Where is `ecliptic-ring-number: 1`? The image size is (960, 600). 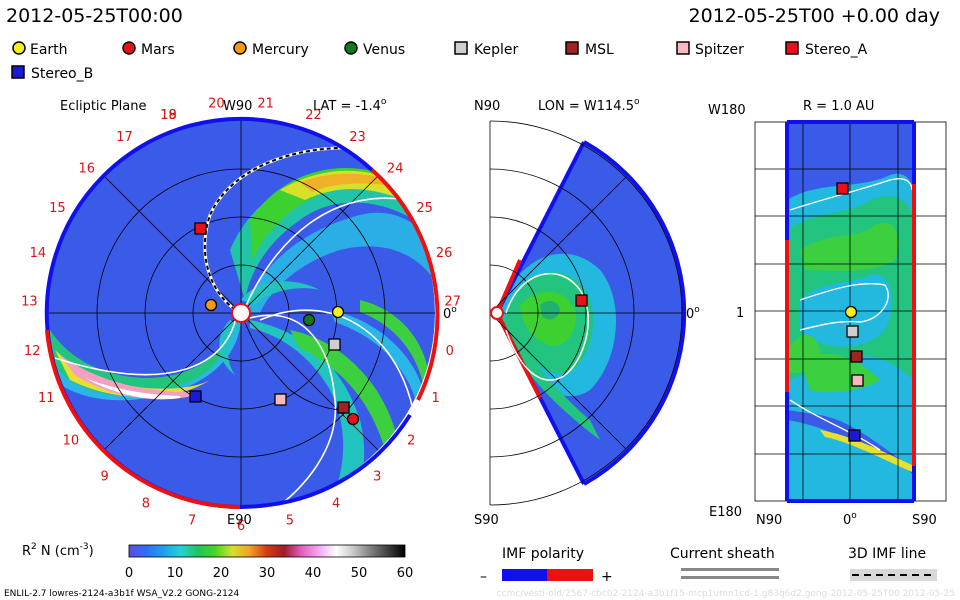
ecliptic-ring-number: 1 is located at coordinates (436, 398).